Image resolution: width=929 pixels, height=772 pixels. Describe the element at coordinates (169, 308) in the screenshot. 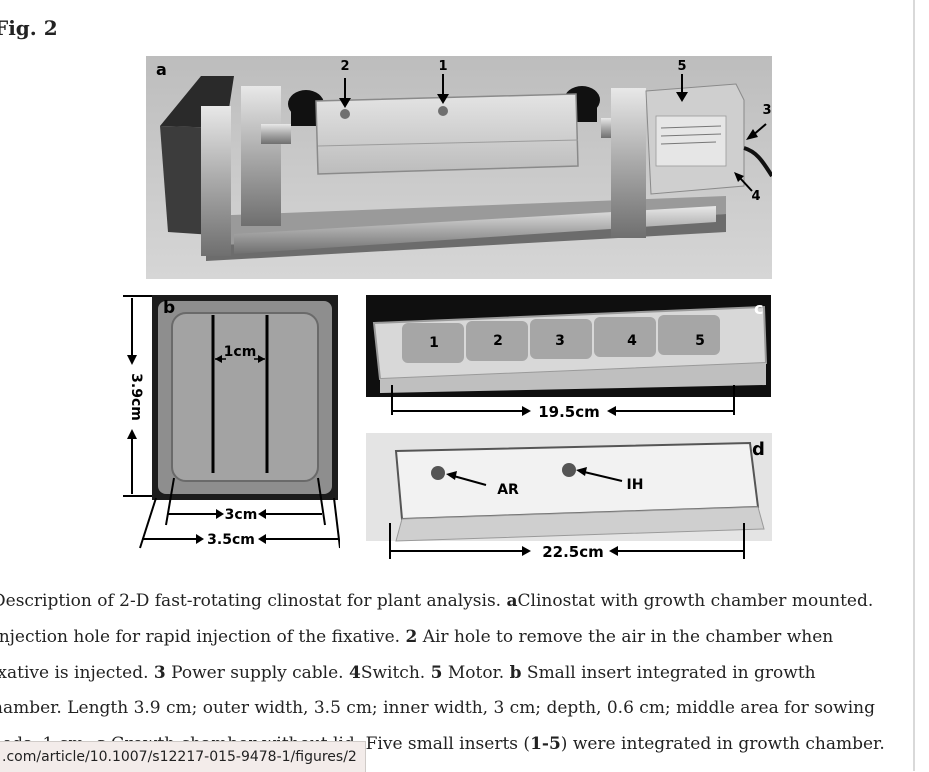

I see `panel-b-letter: b` at that location.